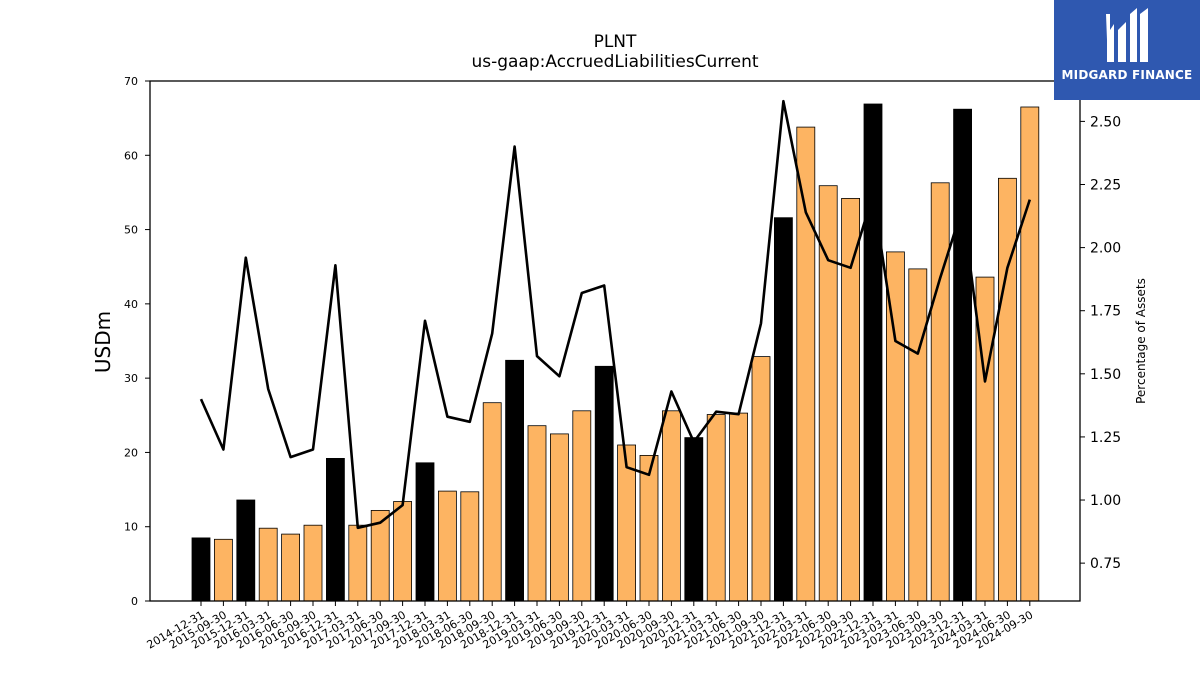 This screenshot has height=675, width=1200. Describe the element at coordinates (1105, 185) in the screenshot. I see `y2-tick-label: 2.25` at that location.